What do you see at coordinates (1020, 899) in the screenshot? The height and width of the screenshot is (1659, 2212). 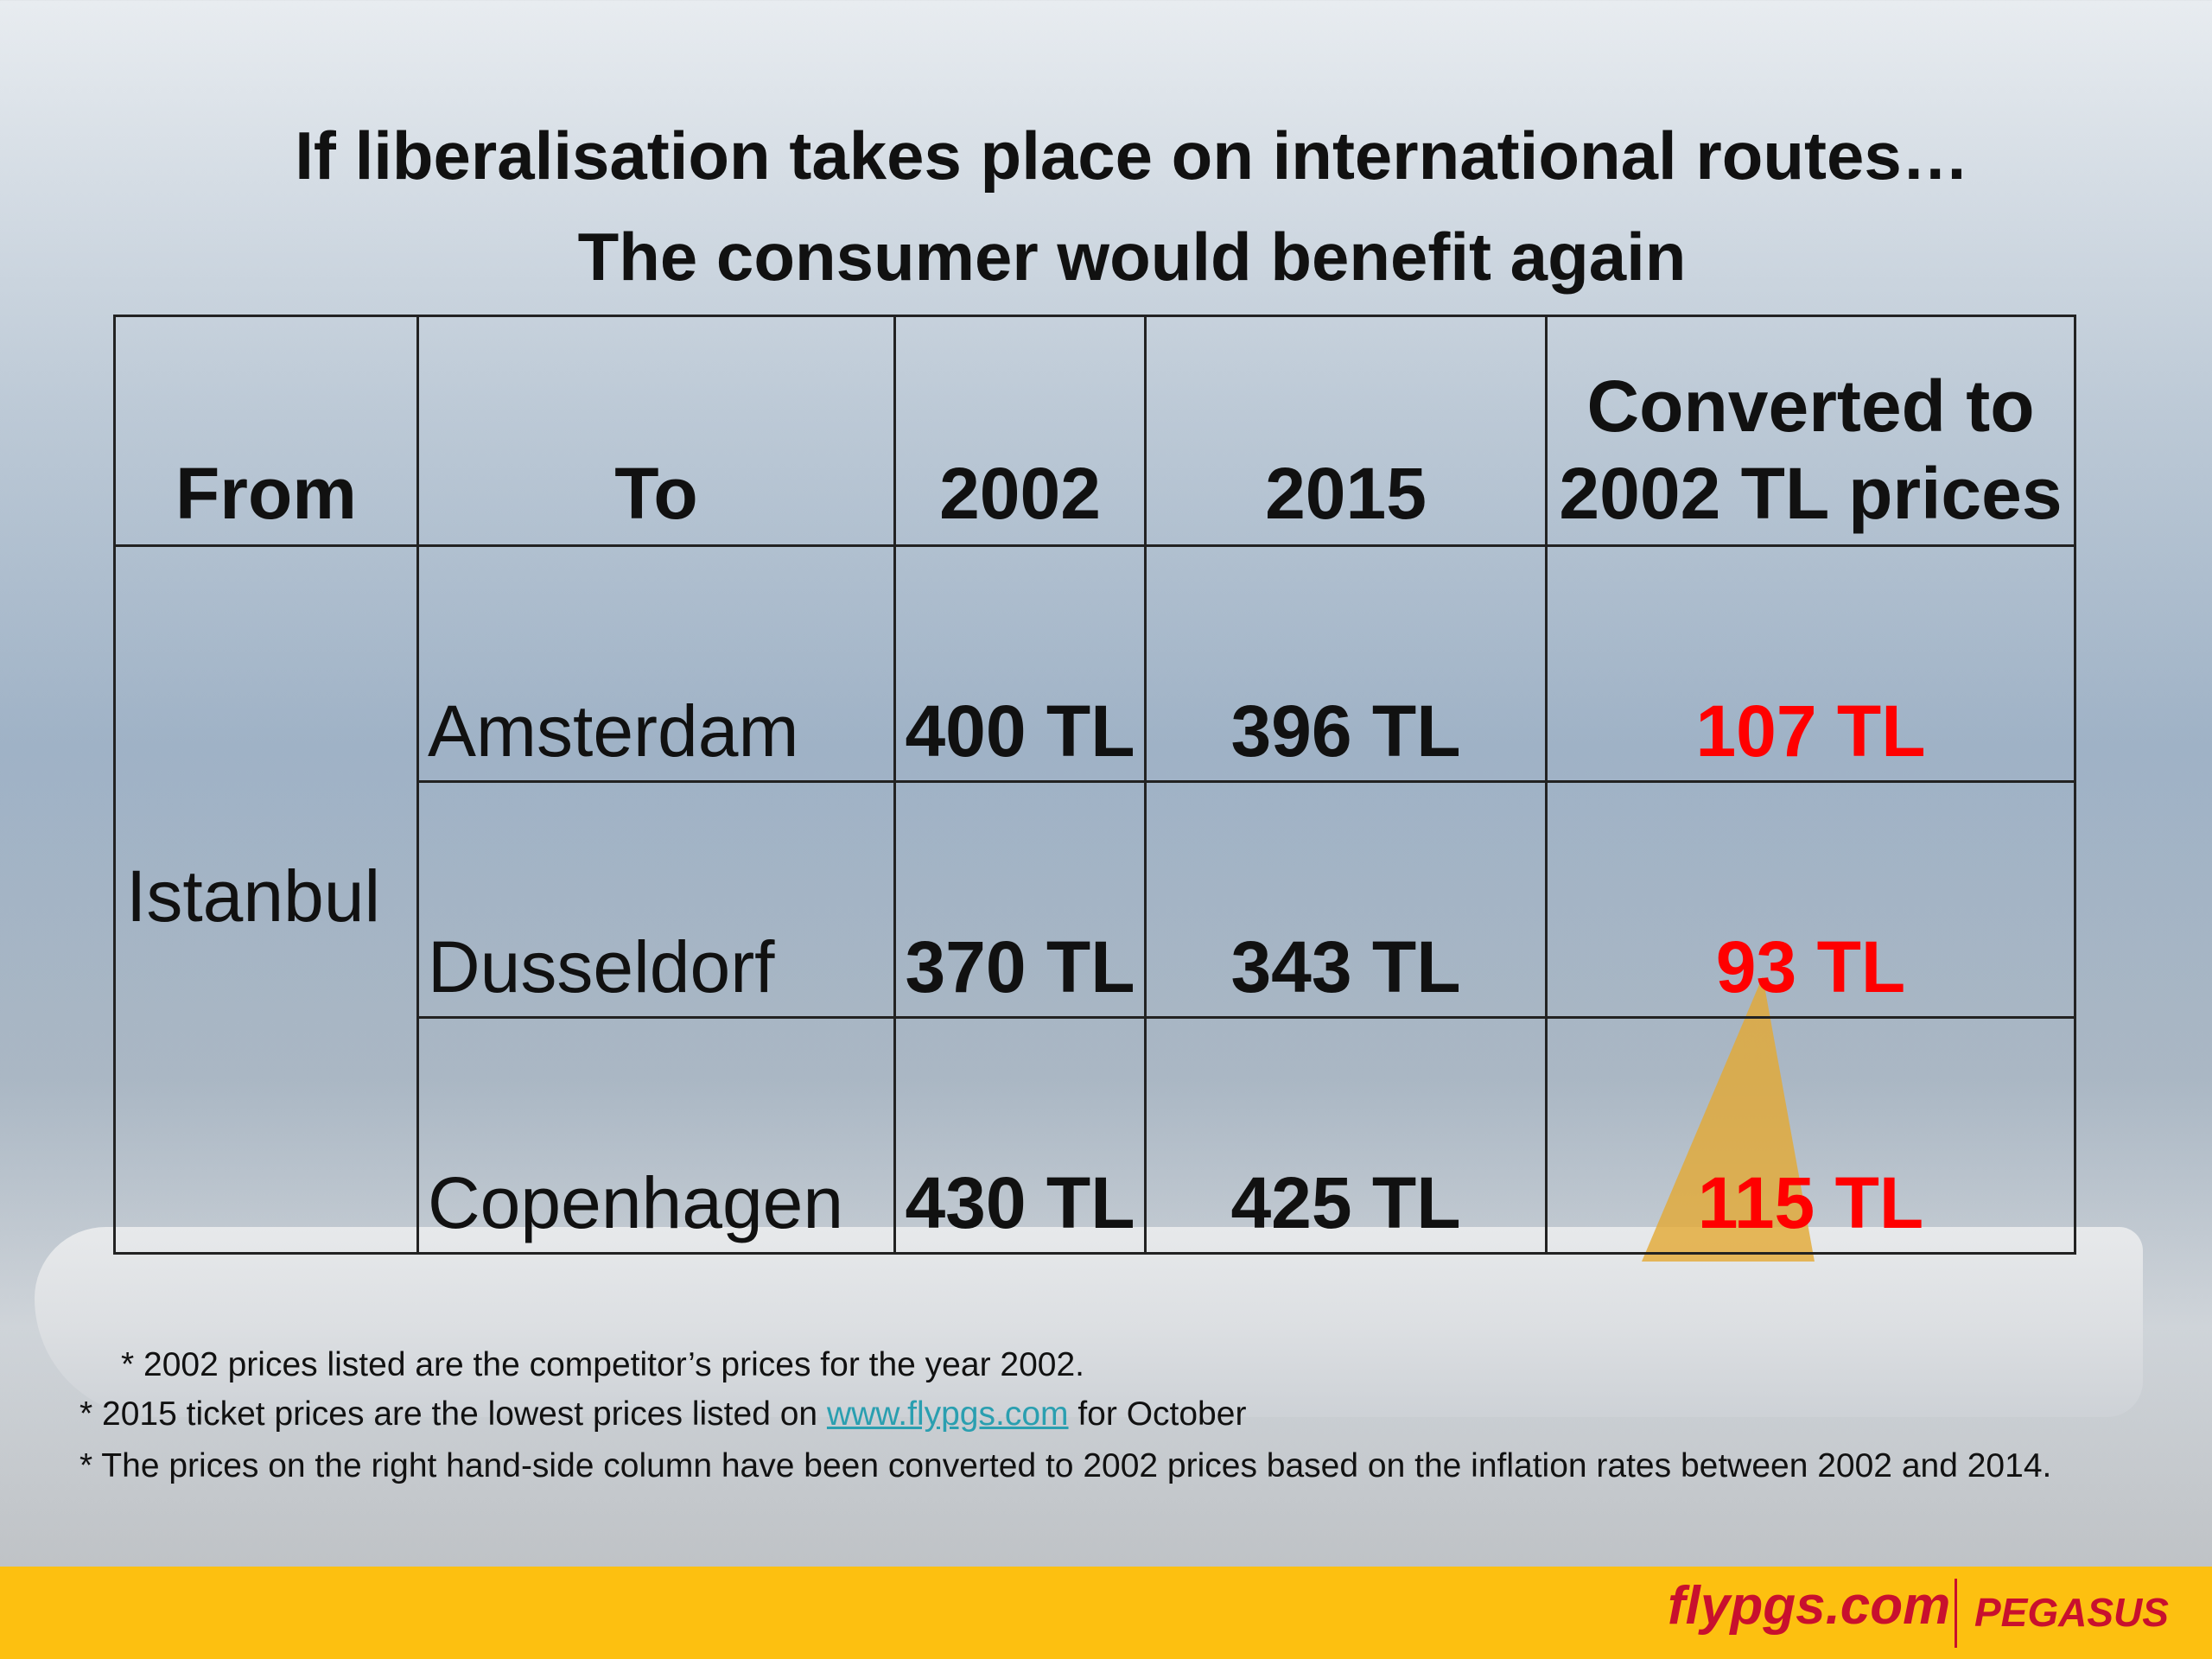 I see `price-cell: 370 TL` at bounding box center [1020, 899].